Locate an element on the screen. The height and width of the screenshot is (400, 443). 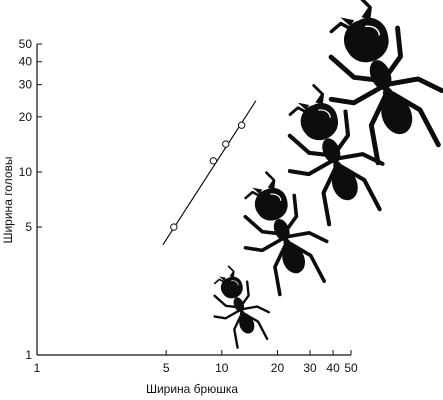
x-tick-label: 50 is located at coordinates (351, 368).